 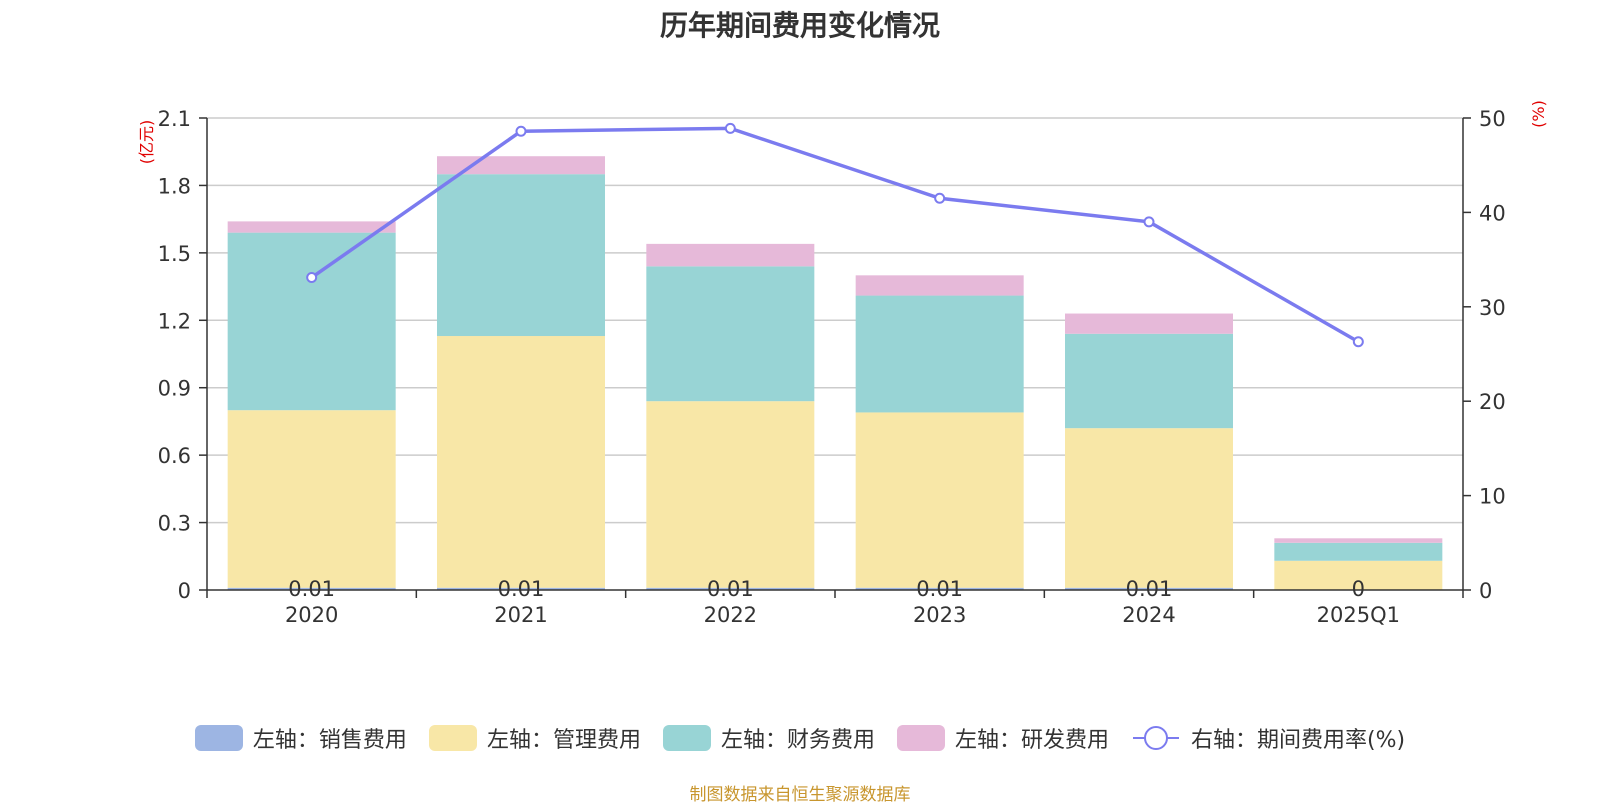 I want to click on legend-label: 左轴：研发费用, so click(x=1031, y=740).